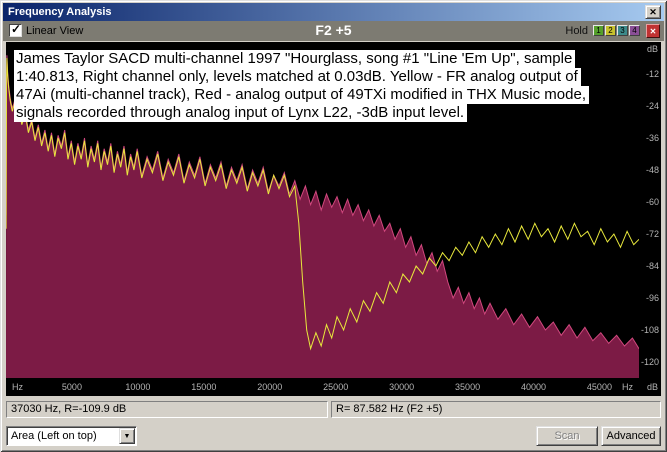 This screenshot has height=452, width=667. I want to click on cursor-readout: 37030 Hz, R=-109.9 dB, so click(167, 409).